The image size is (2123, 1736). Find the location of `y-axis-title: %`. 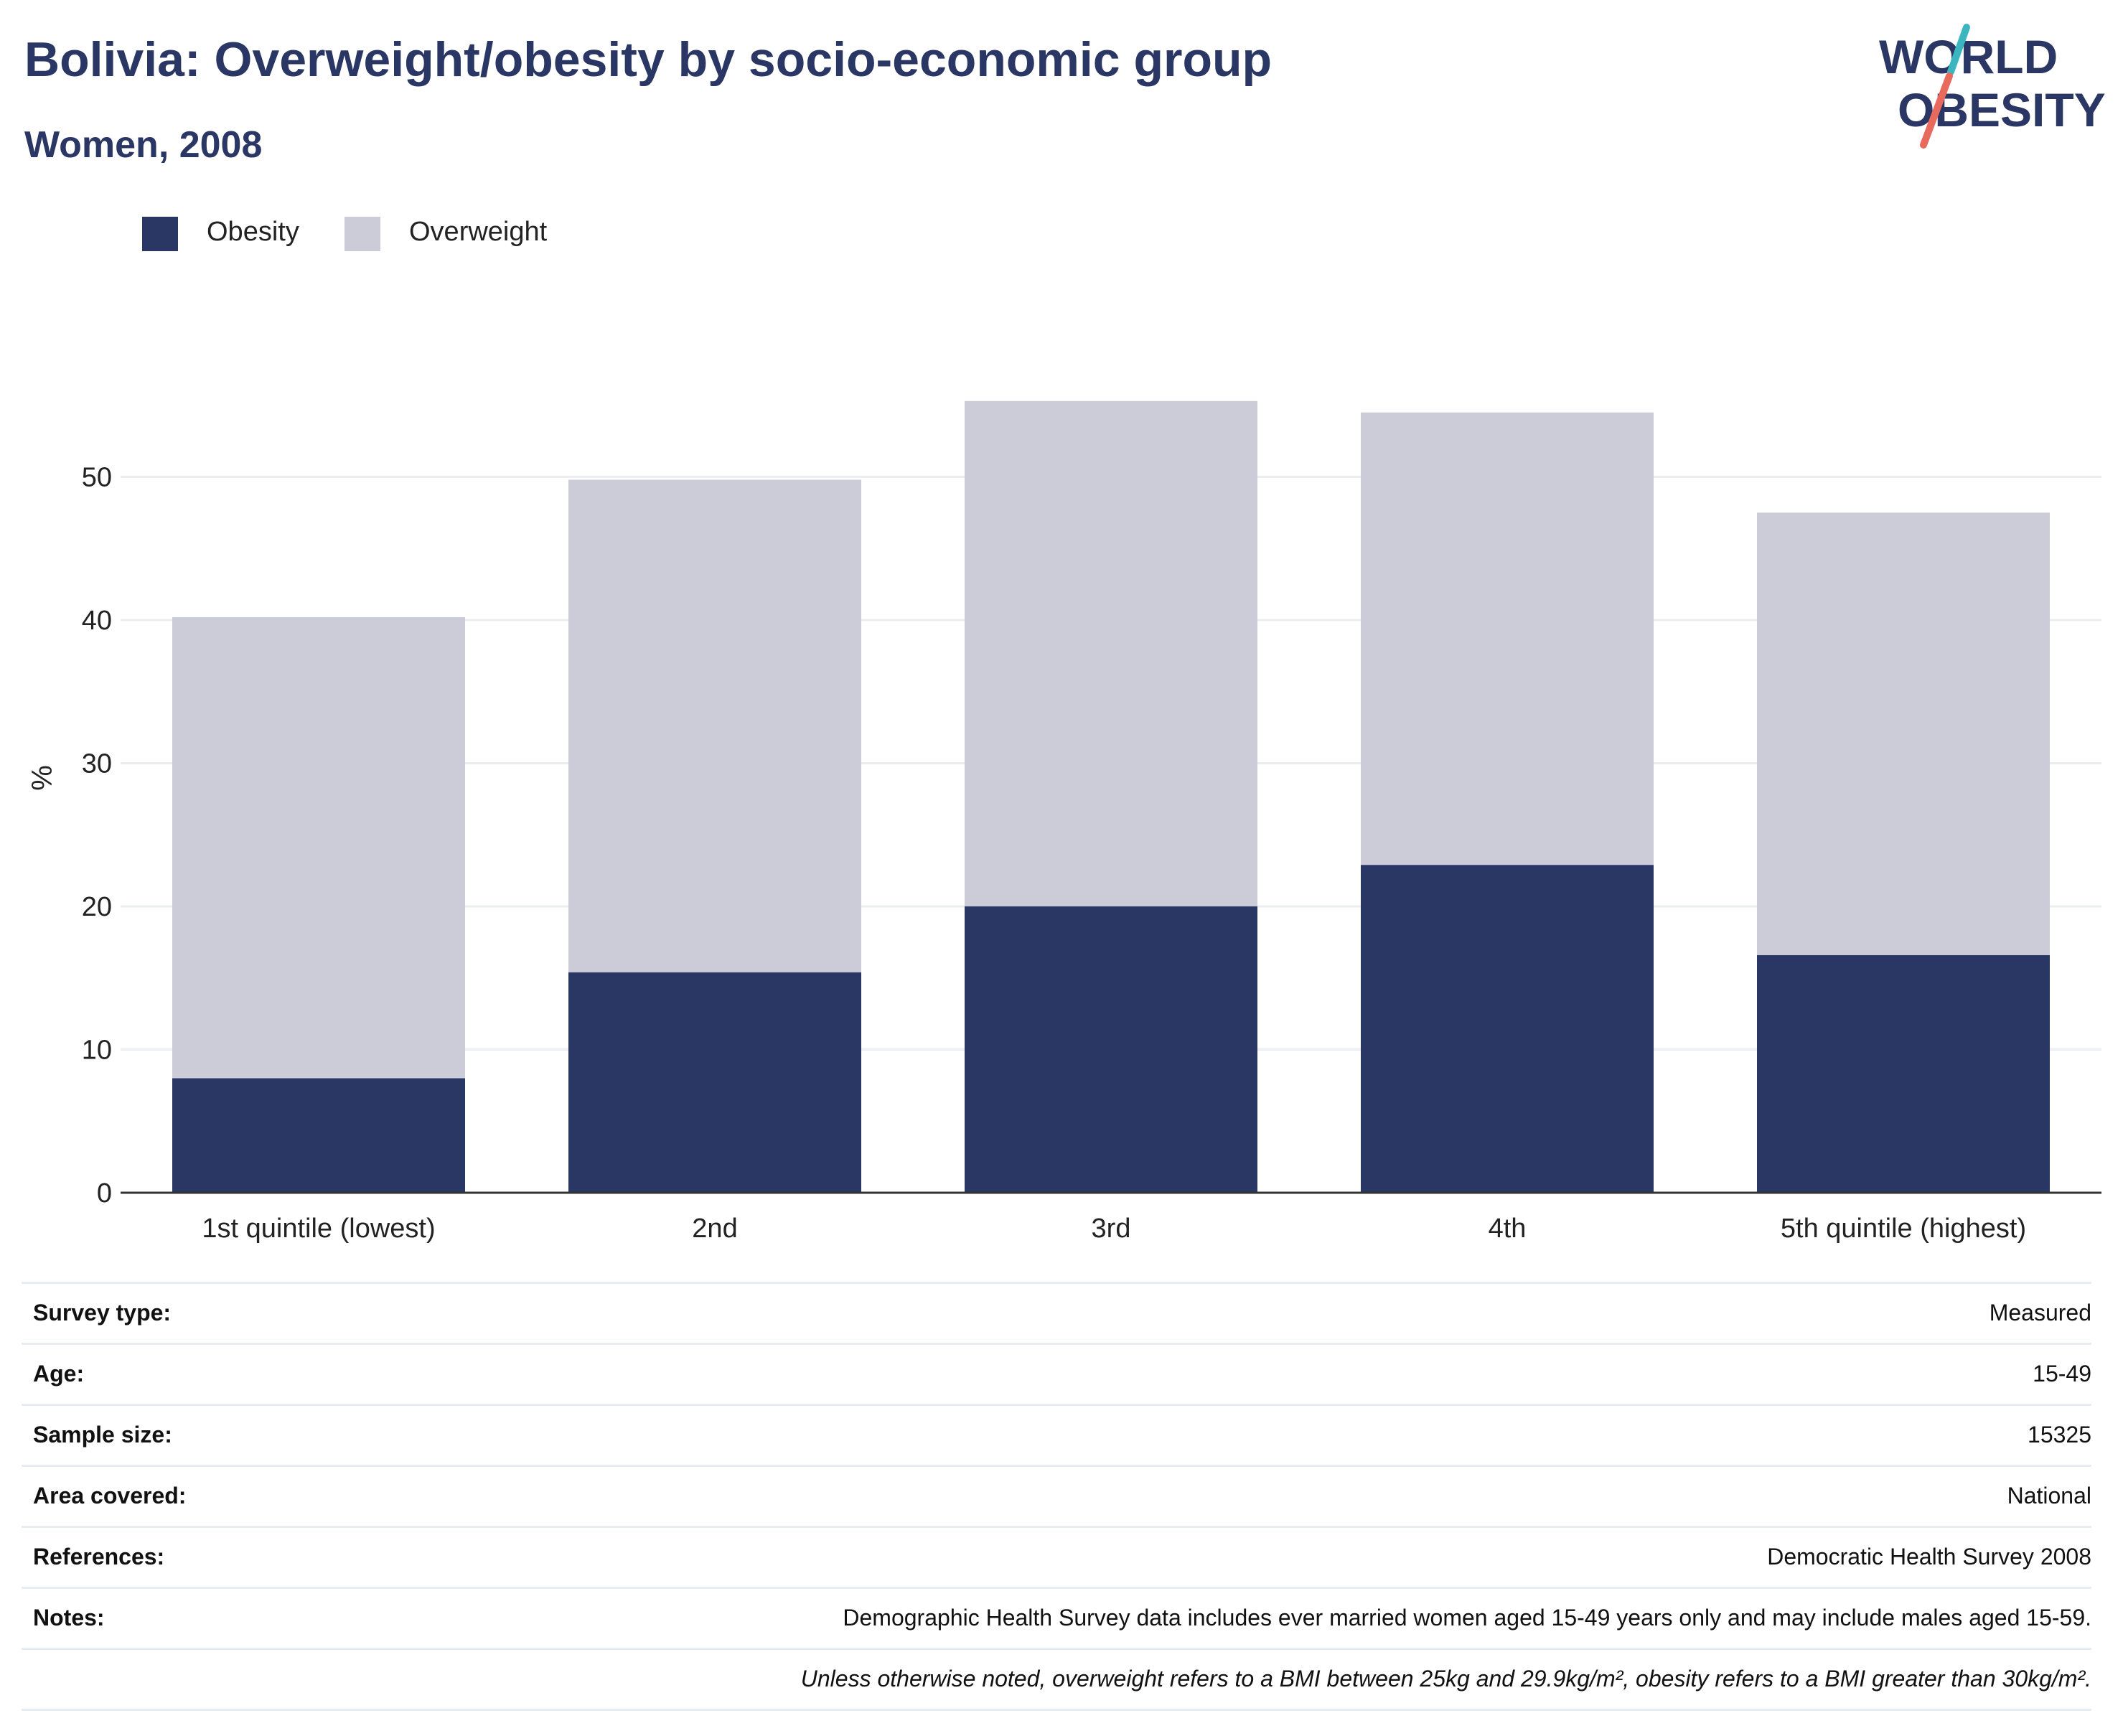

y-axis-title: % is located at coordinates (42, 778).